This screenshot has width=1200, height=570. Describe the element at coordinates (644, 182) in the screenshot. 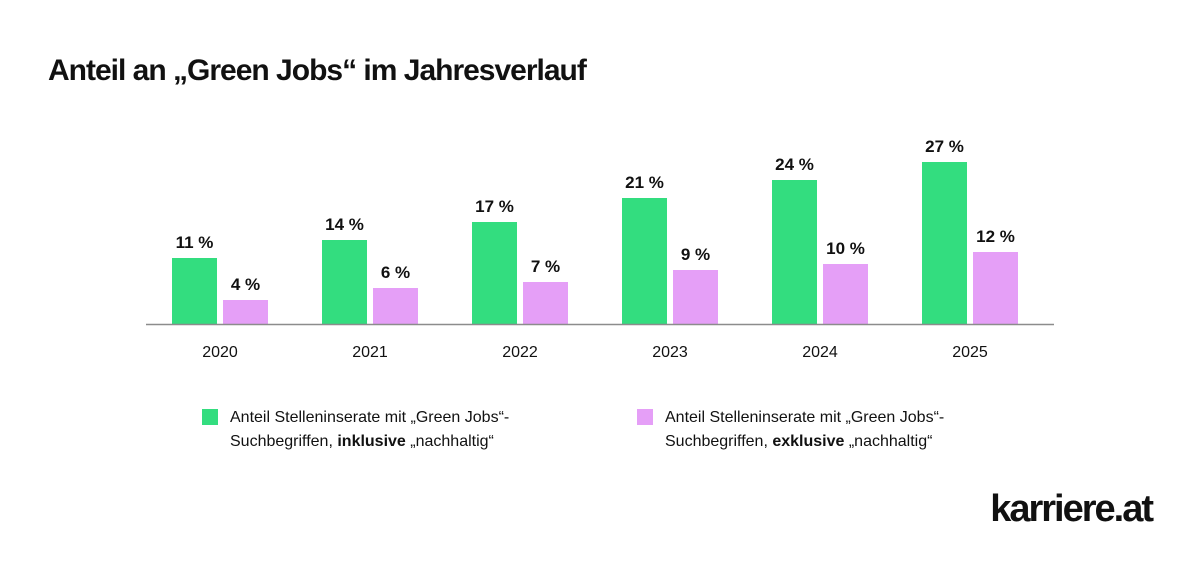

I see `data-label-inclusive-2023: 21 %` at that location.